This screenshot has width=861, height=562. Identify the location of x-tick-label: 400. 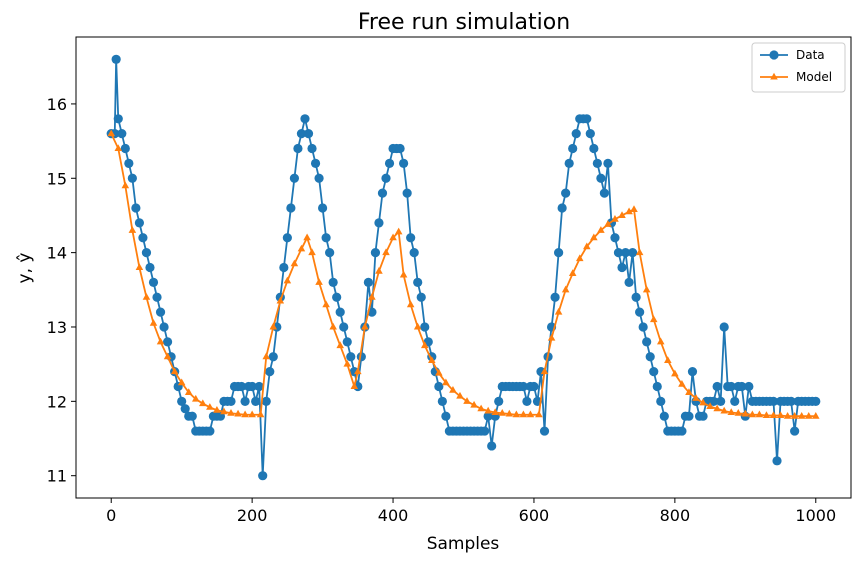
(393, 515).